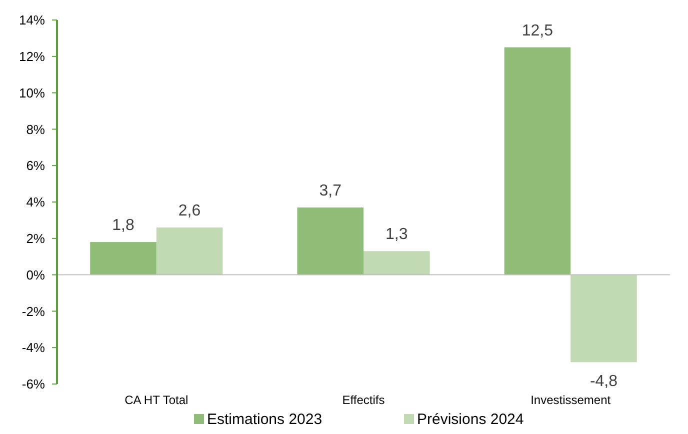 This screenshot has width=688, height=434. What do you see at coordinates (36, 202) in the screenshot?
I see `y-tick-label: 4%` at bounding box center [36, 202].